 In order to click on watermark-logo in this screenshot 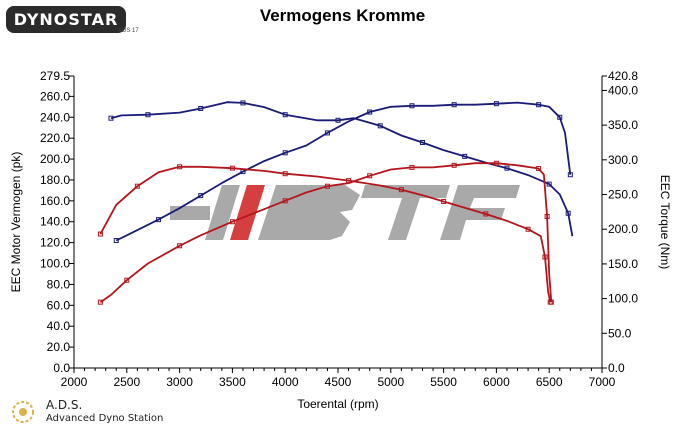, I will do `click(345, 212)`.